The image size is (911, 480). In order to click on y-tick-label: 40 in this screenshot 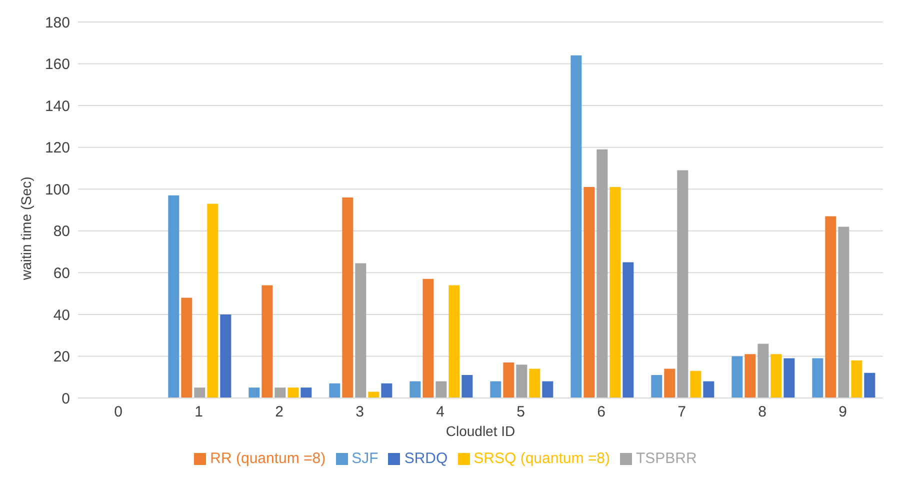, I will do `click(61, 315)`.